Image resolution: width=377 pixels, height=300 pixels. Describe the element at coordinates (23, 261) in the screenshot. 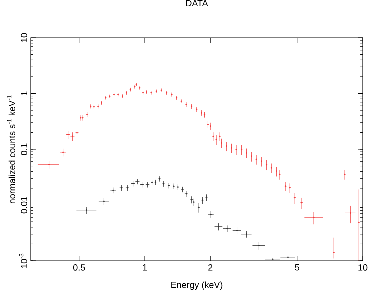

I see `y-tick-label: 10$^{-3}$` at that location.